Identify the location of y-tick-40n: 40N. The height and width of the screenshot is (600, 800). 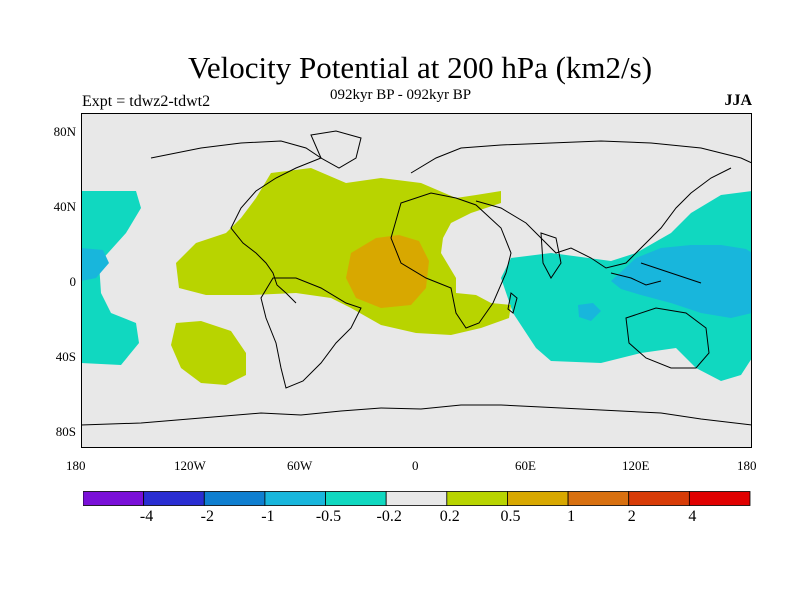
(64, 206).